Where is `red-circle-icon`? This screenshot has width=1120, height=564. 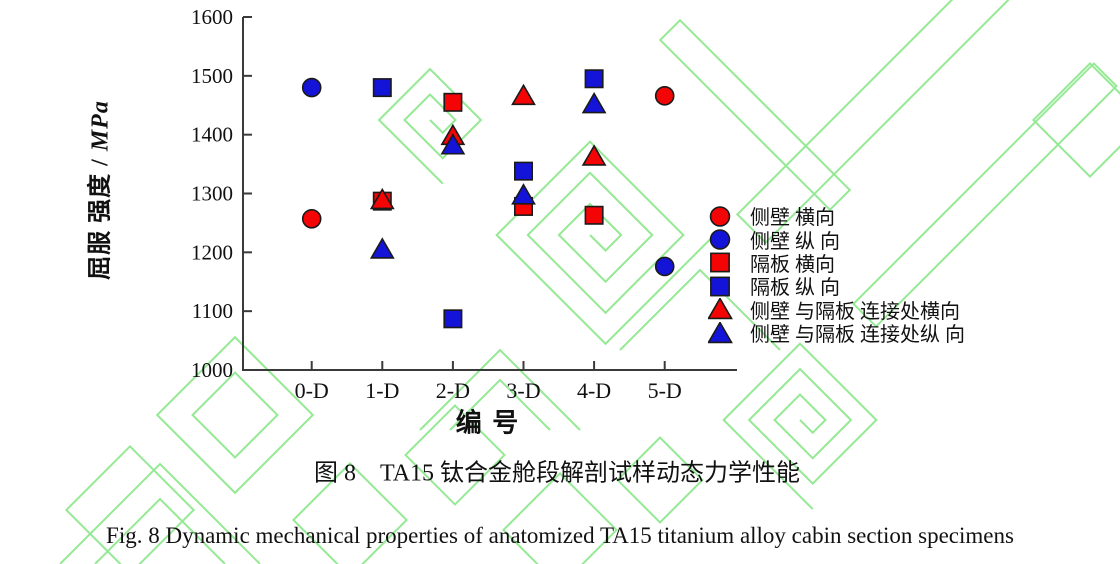
red-circle-icon is located at coordinates (723, 216).